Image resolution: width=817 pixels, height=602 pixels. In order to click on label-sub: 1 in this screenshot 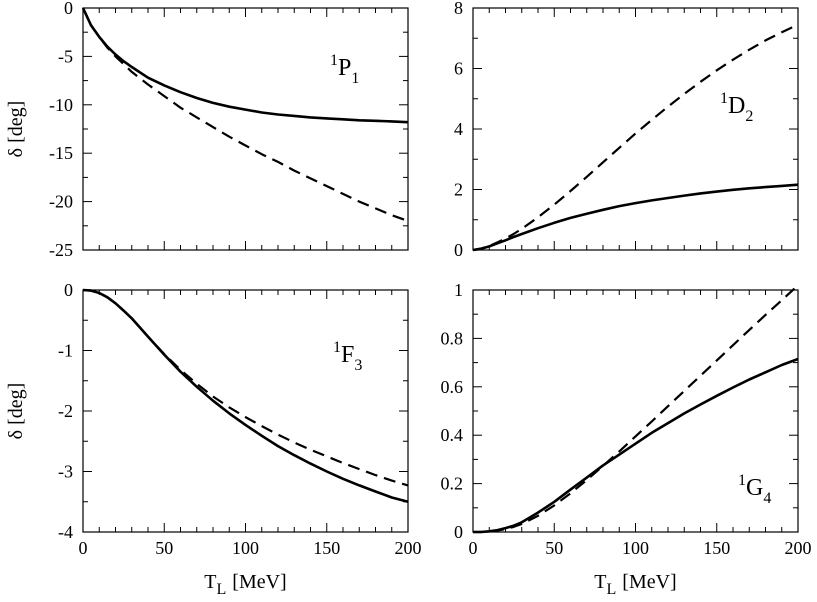, I will do `click(355, 78)`.